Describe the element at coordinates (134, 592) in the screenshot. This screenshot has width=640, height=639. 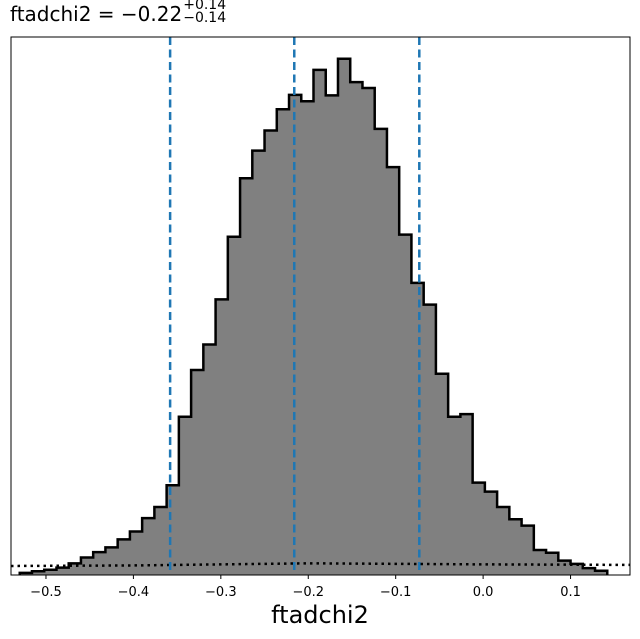
I see `x-tick-label: −0.4` at that location.